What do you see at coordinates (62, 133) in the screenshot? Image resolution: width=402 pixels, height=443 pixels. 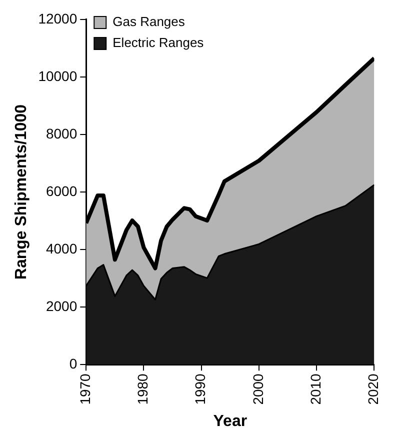 I see `y-tick-label: 8000` at bounding box center [62, 133].